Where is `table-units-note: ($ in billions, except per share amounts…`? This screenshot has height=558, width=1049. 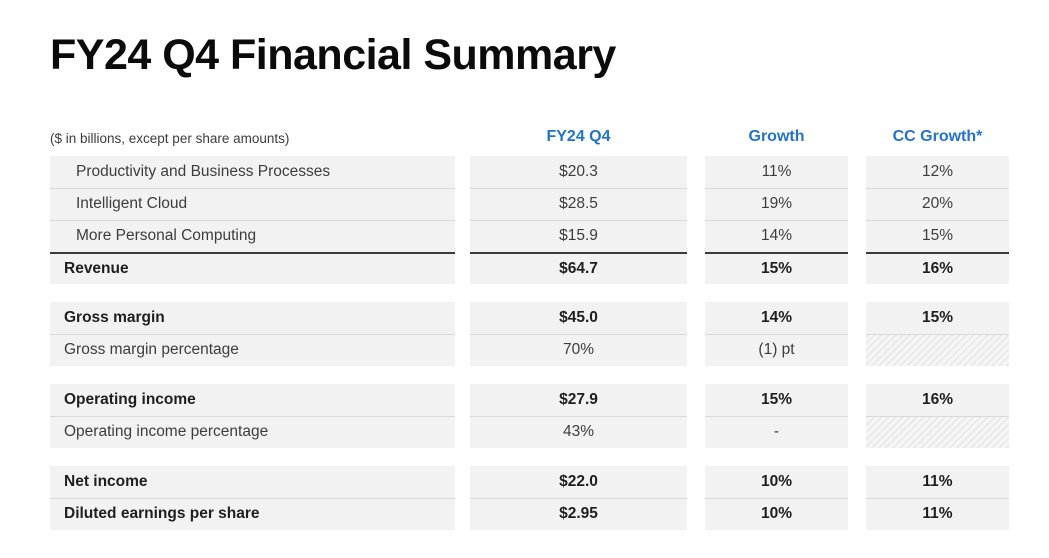
table-units-note: ($ in billions, except per share amounts… is located at coordinates (170, 138).